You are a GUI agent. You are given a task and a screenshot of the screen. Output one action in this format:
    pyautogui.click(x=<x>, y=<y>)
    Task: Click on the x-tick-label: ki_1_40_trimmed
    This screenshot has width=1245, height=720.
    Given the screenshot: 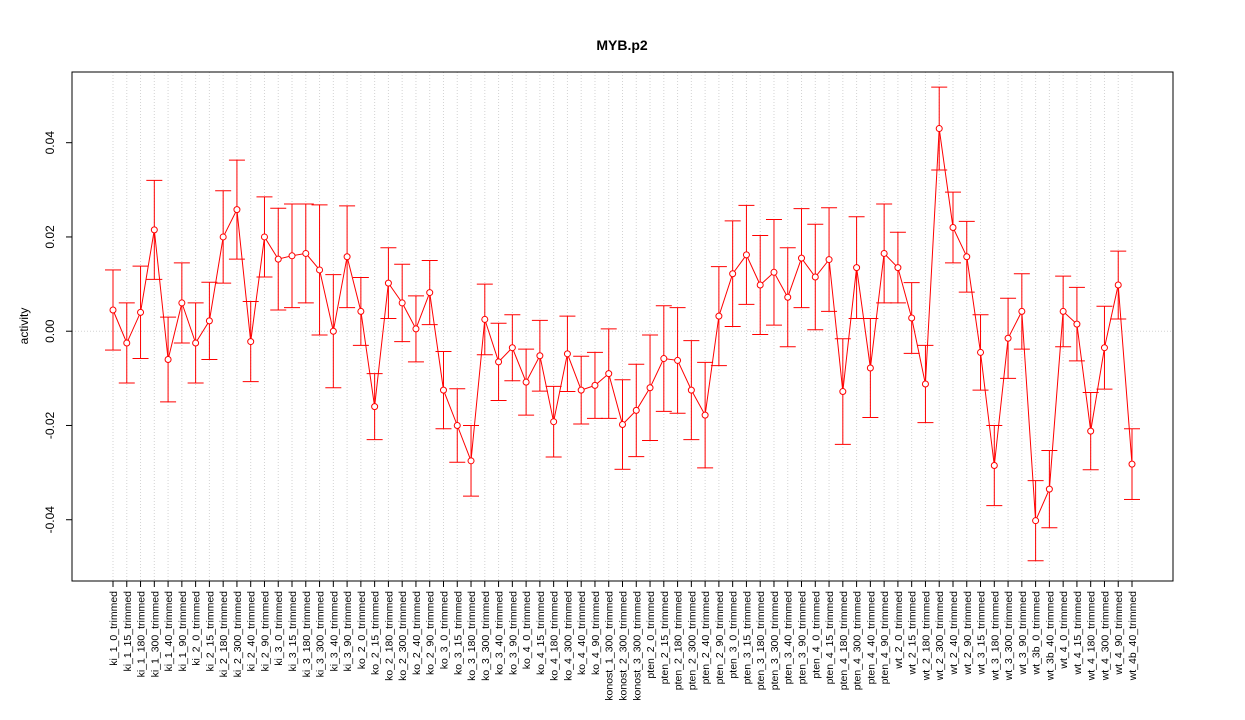 What is the action you would take?
    pyautogui.click(x=169, y=631)
    